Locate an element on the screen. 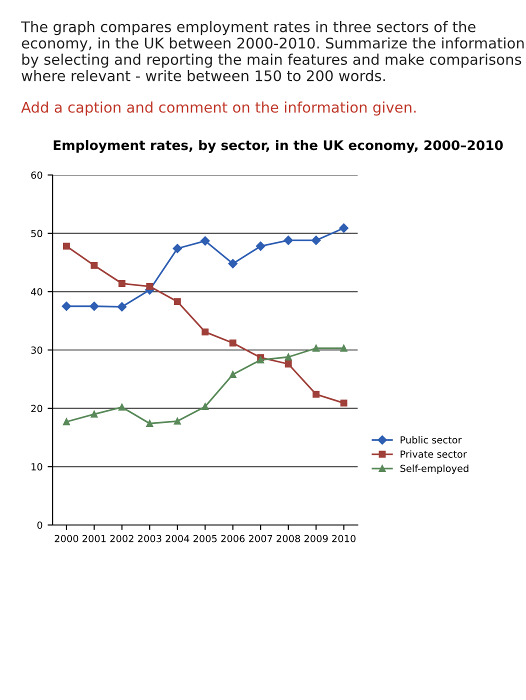 This screenshot has width=526, height=700. y-tick-label: 40 is located at coordinates (36, 292).